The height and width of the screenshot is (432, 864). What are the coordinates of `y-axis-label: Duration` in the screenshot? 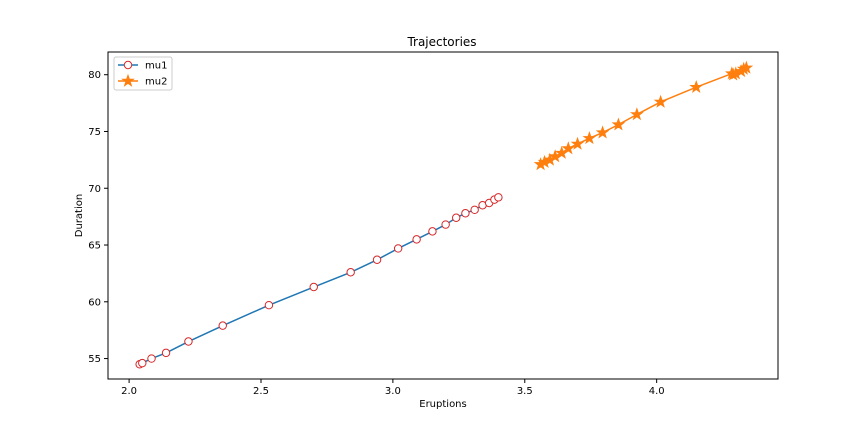 It's located at (79, 215).